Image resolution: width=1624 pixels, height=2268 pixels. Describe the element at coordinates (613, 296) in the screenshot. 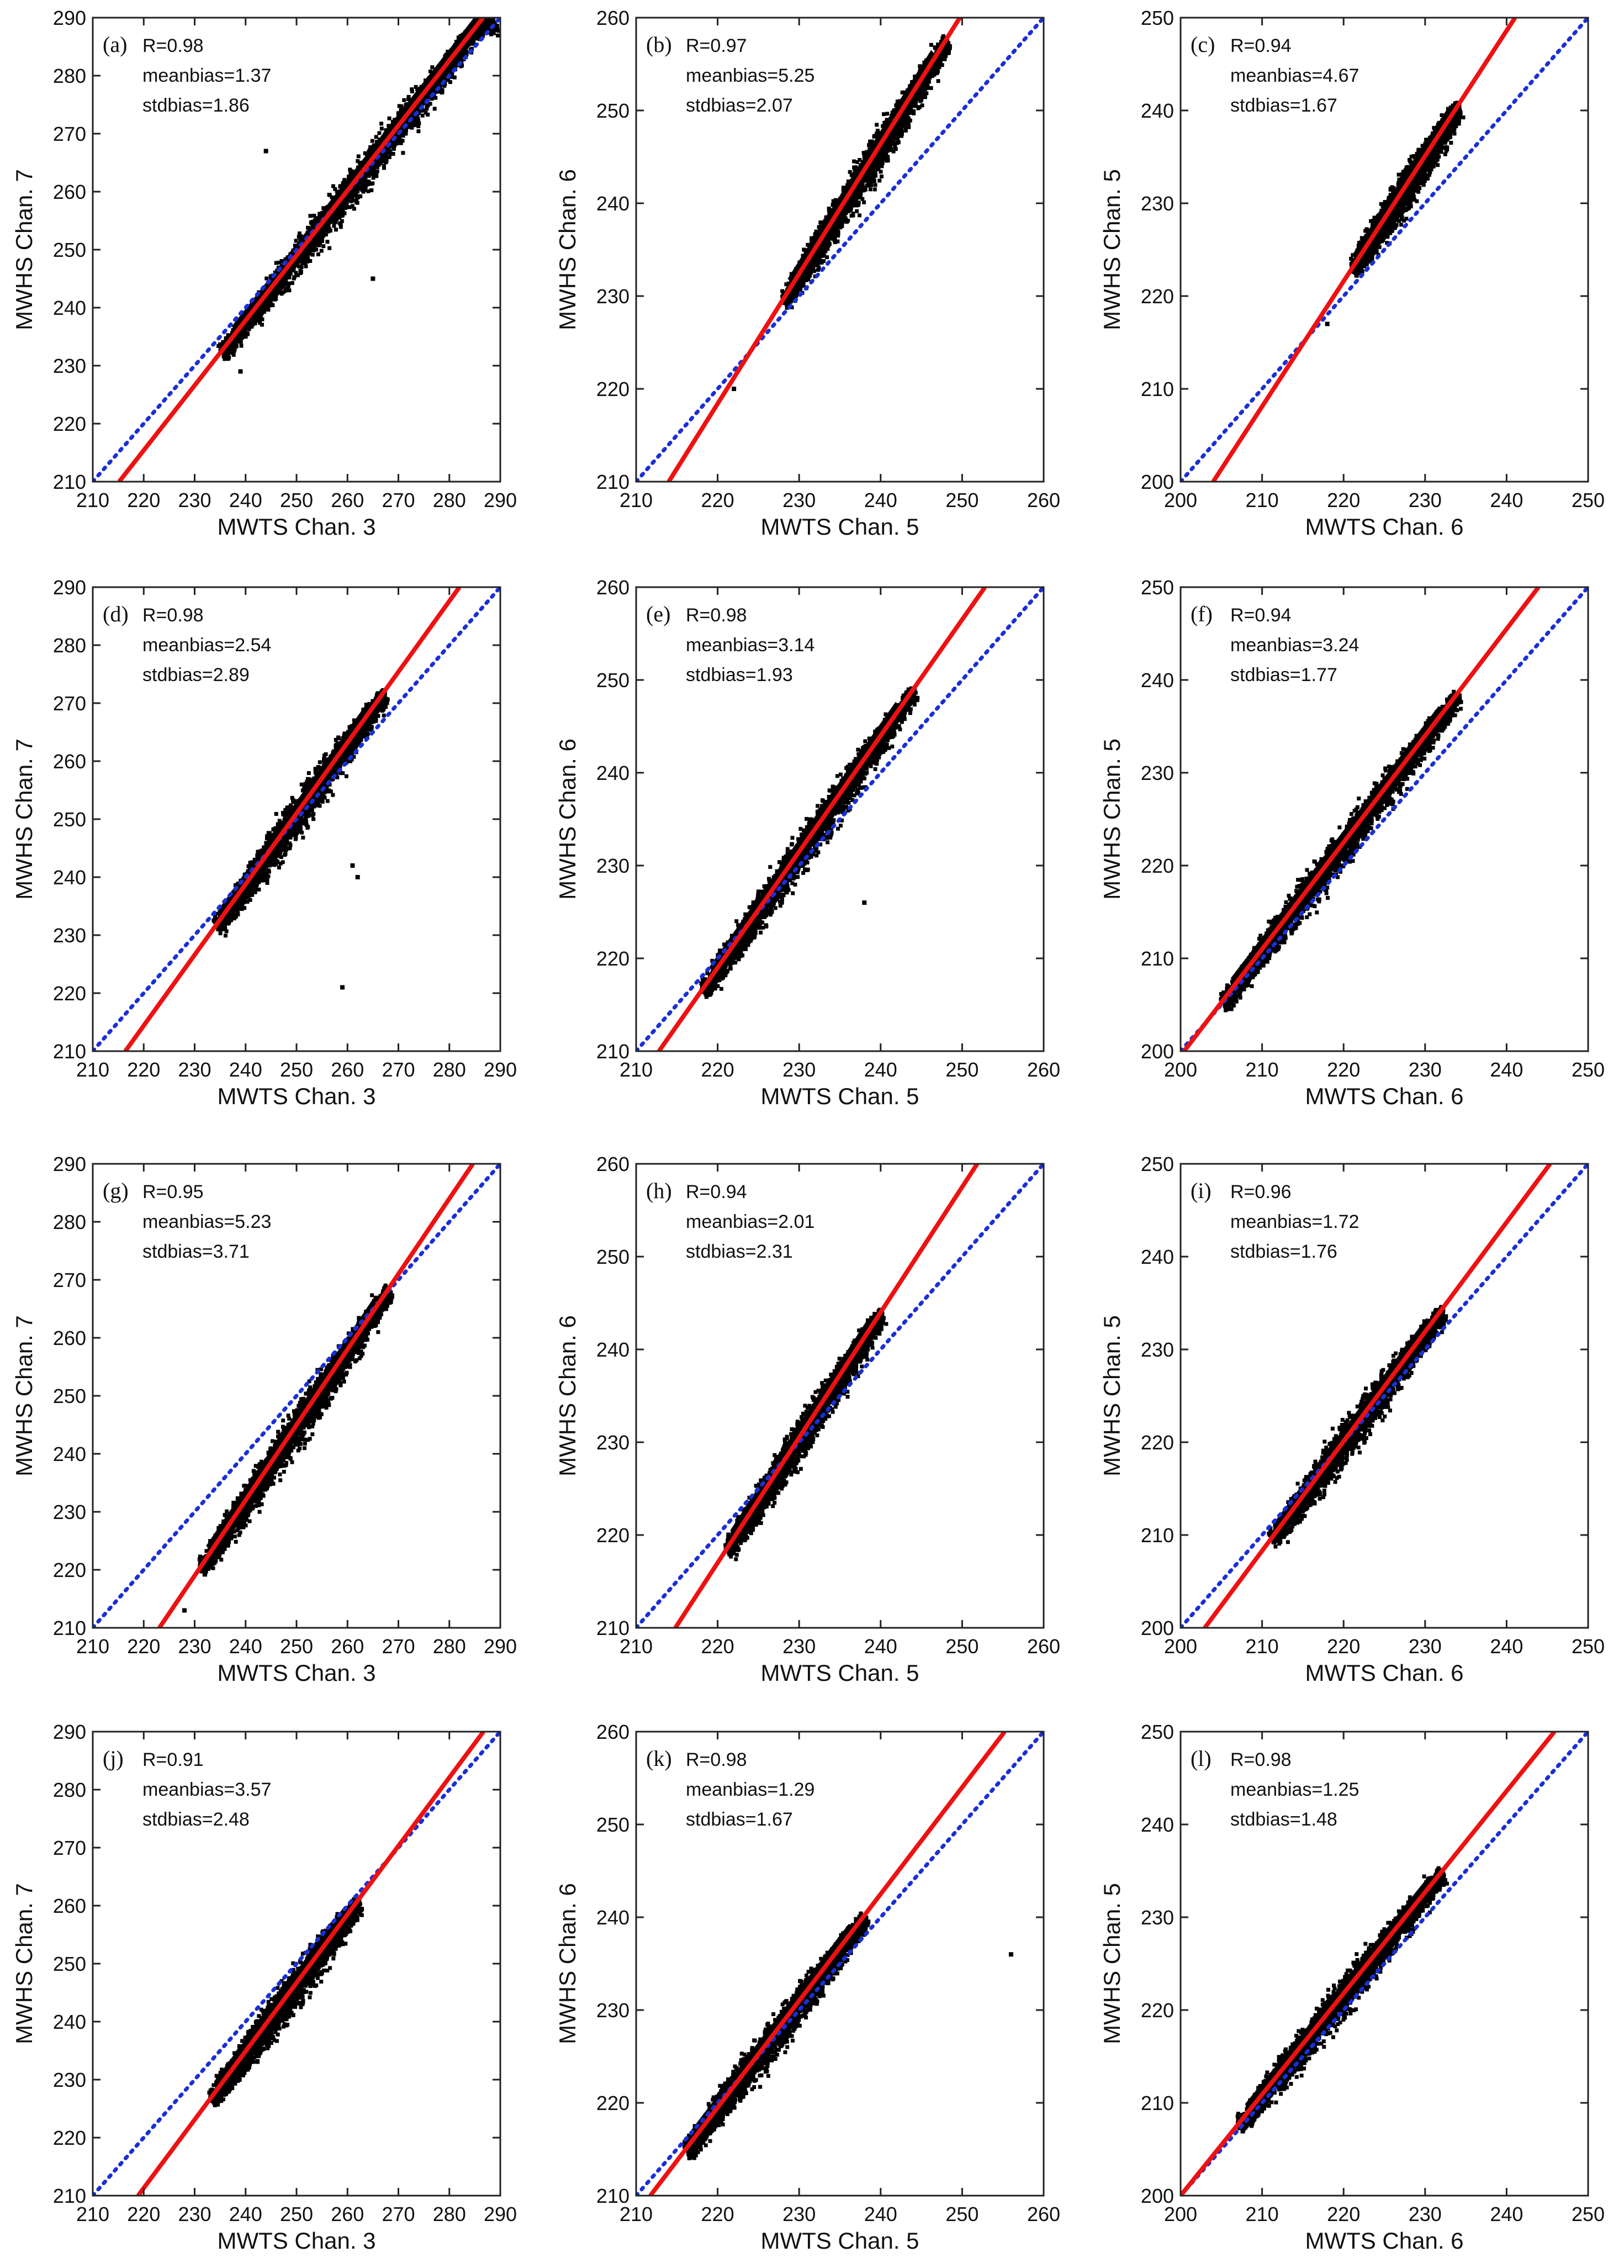

I see `y-tick-label: 230` at that location.